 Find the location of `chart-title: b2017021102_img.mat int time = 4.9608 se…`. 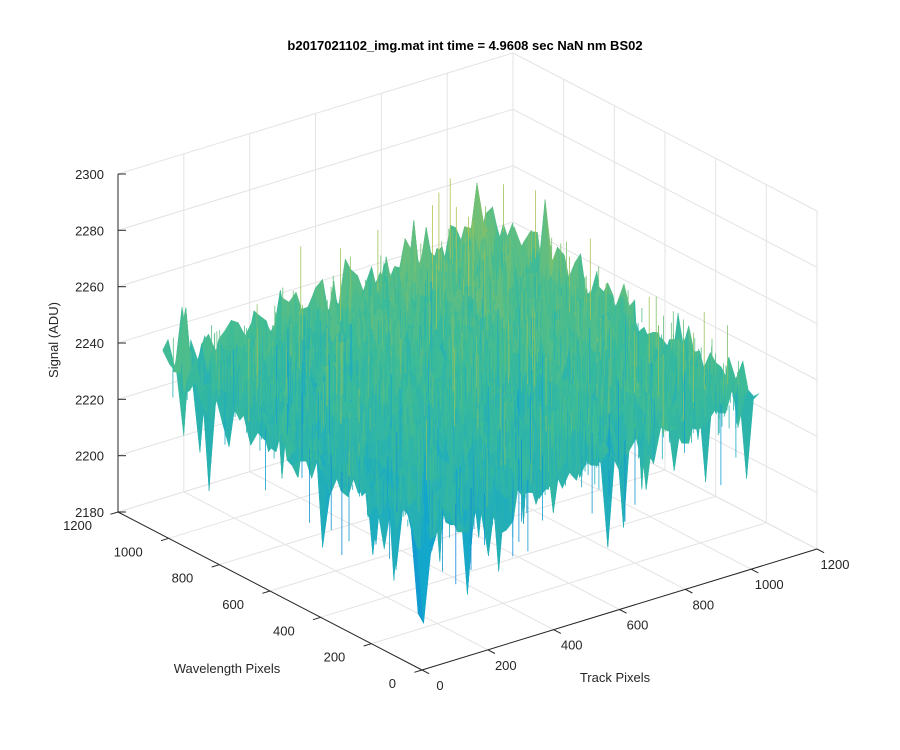

chart-title: b2017021102_img.mat int time = 4.9608 se… is located at coordinates (464, 45).